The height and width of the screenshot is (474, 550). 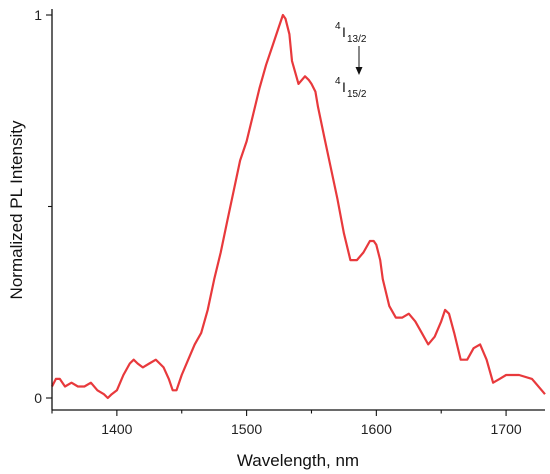 I want to click on lower-level-label: 4 I 15/2, so click(x=351, y=88).